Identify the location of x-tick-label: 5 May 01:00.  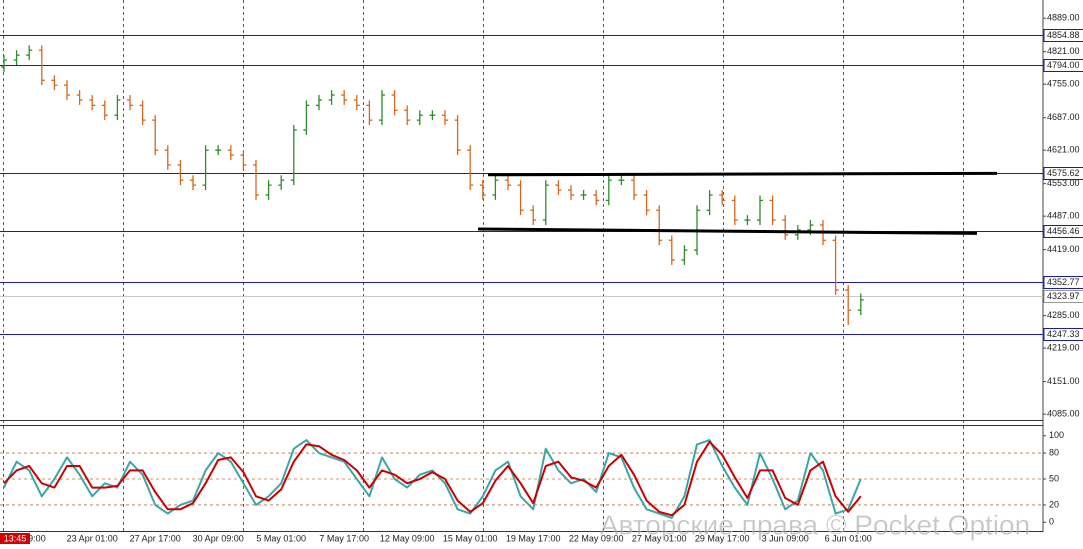
(281, 538).